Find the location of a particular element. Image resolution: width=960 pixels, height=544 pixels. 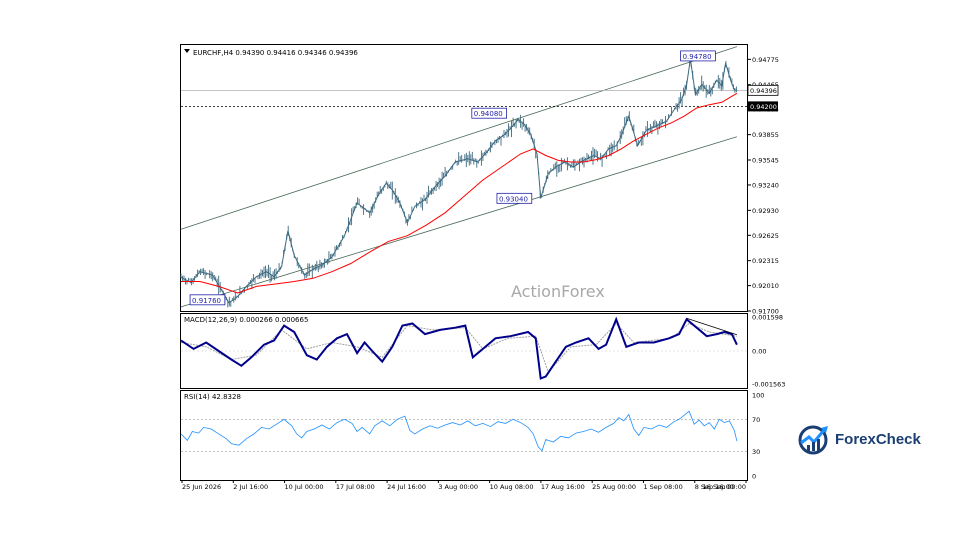

price-annotation-label: 0.94780 is located at coordinates (697, 57).